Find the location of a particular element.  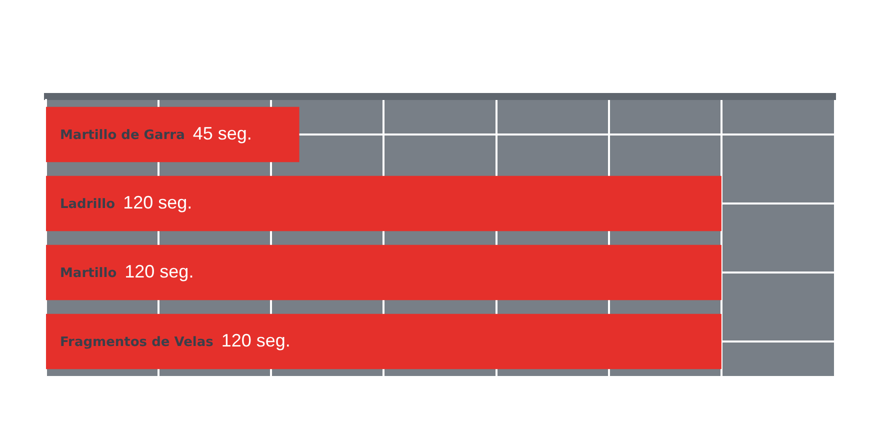

y-tick-label: Fragmentos de Velas is located at coordinates (137, 342).